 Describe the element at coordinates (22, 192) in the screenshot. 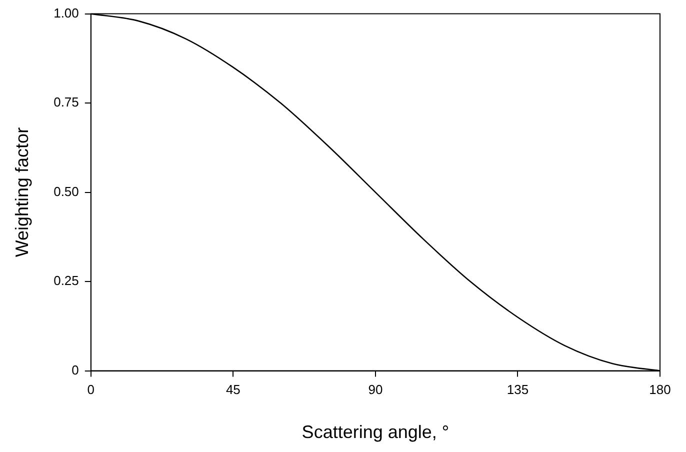

I see `y-axis-title: Weighting factor` at that location.